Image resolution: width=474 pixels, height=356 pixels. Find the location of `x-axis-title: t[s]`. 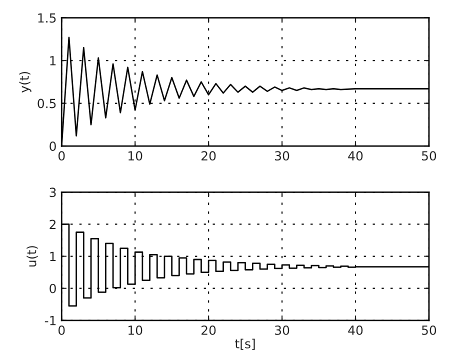

x-axis-title: t[s] is located at coordinates (245, 344).